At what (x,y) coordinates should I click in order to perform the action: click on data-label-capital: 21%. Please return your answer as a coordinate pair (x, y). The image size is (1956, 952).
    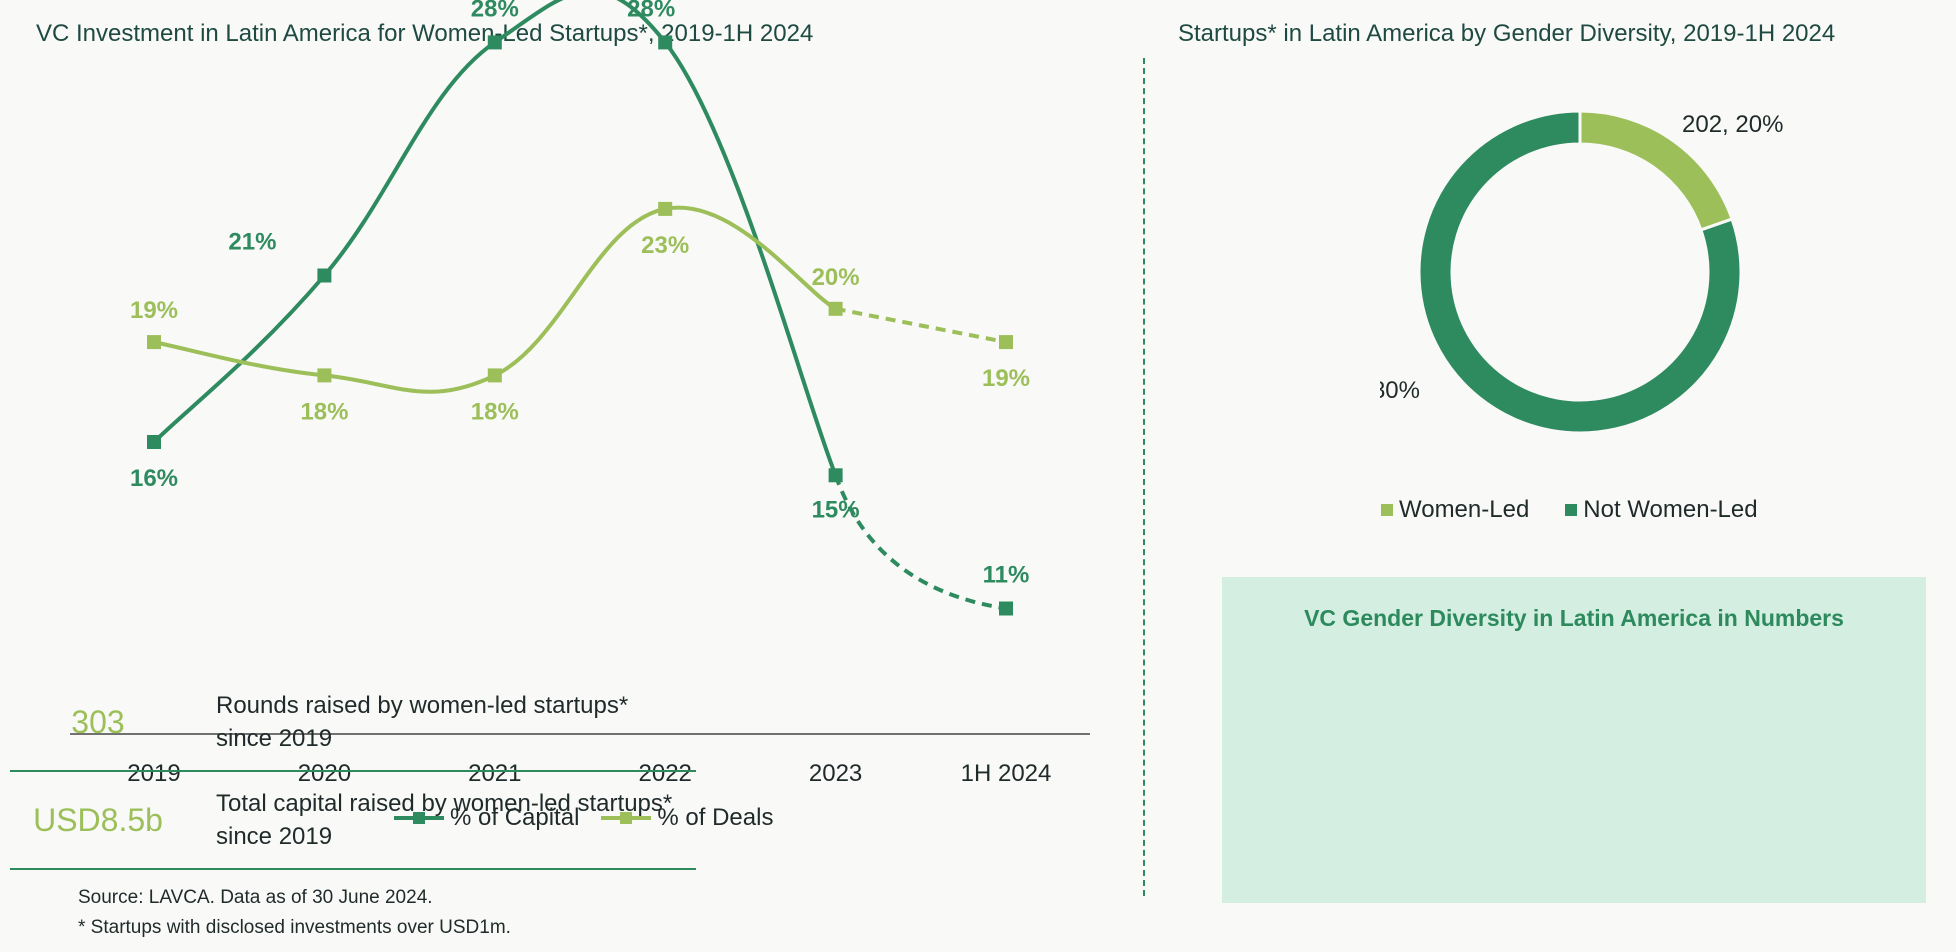
    Looking at the image, I should click on (252, 242).